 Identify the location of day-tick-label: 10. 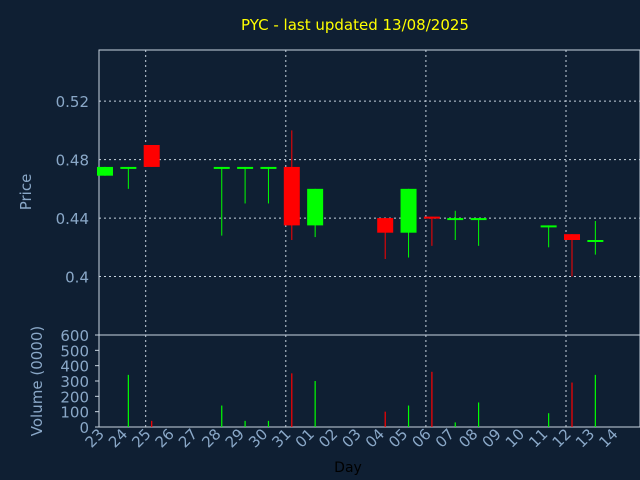
(515, 438).